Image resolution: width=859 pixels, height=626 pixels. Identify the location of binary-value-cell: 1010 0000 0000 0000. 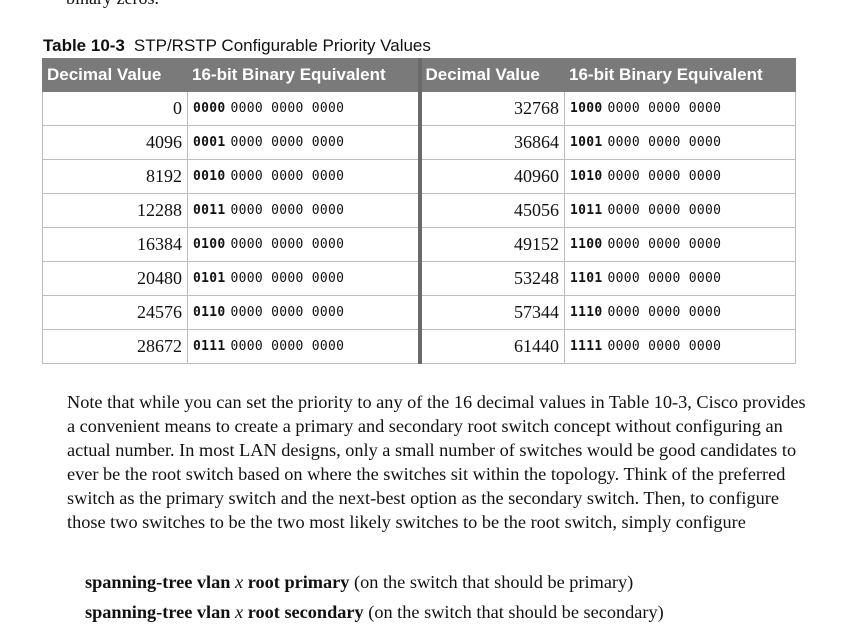
(680, 176).